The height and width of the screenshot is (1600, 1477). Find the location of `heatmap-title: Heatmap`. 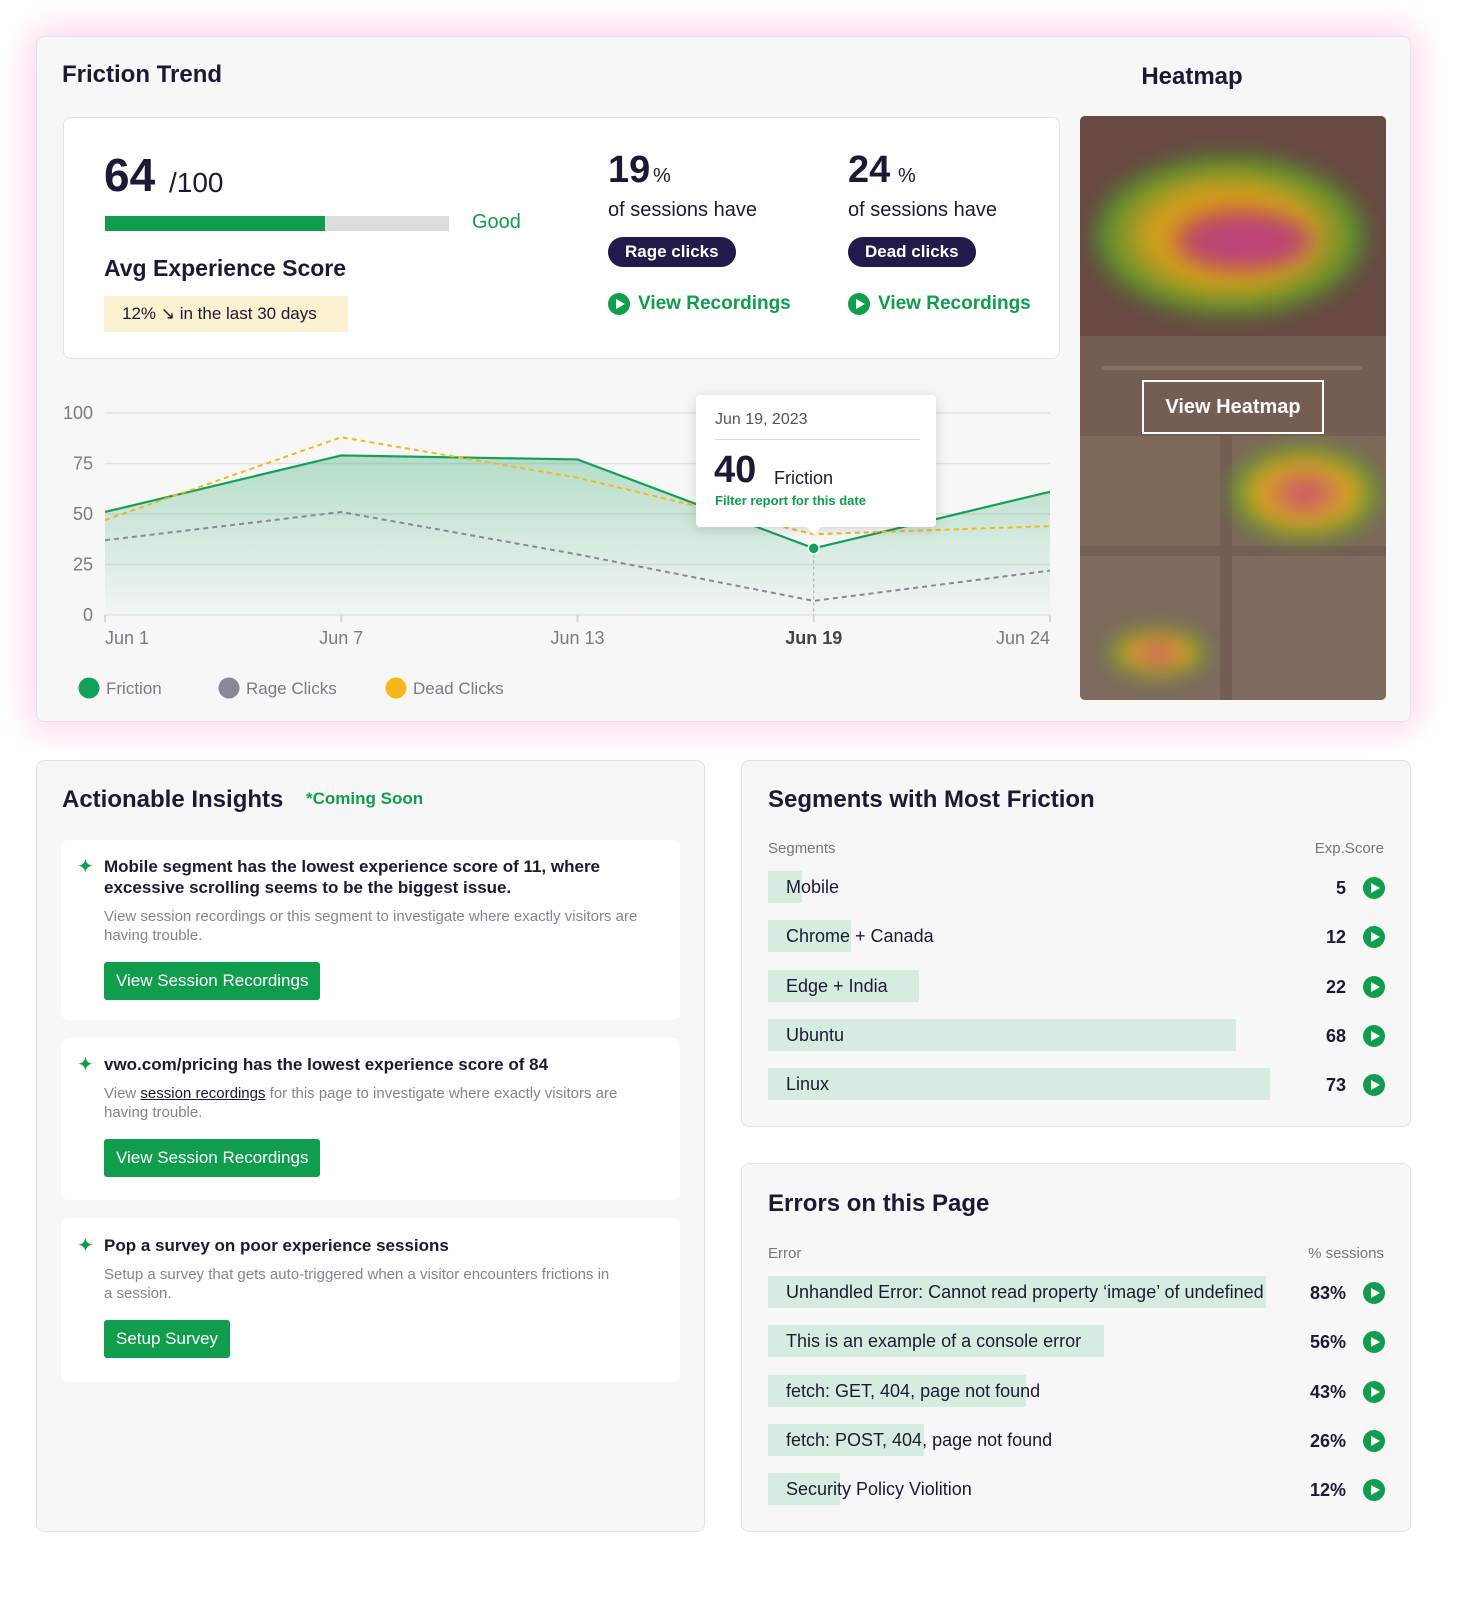

heatmap-title: Heatmap is located at coordinates (1192, 76).